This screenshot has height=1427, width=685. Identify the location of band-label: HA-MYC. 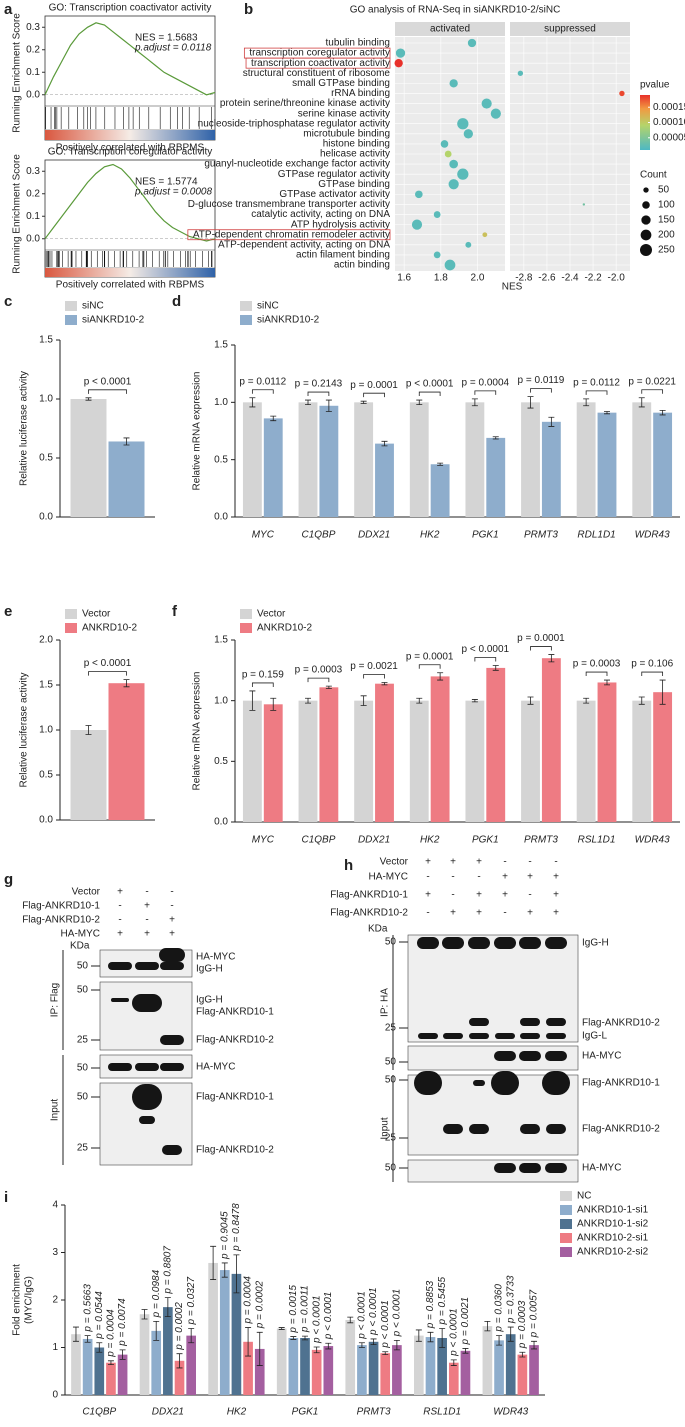
(215, 1067).